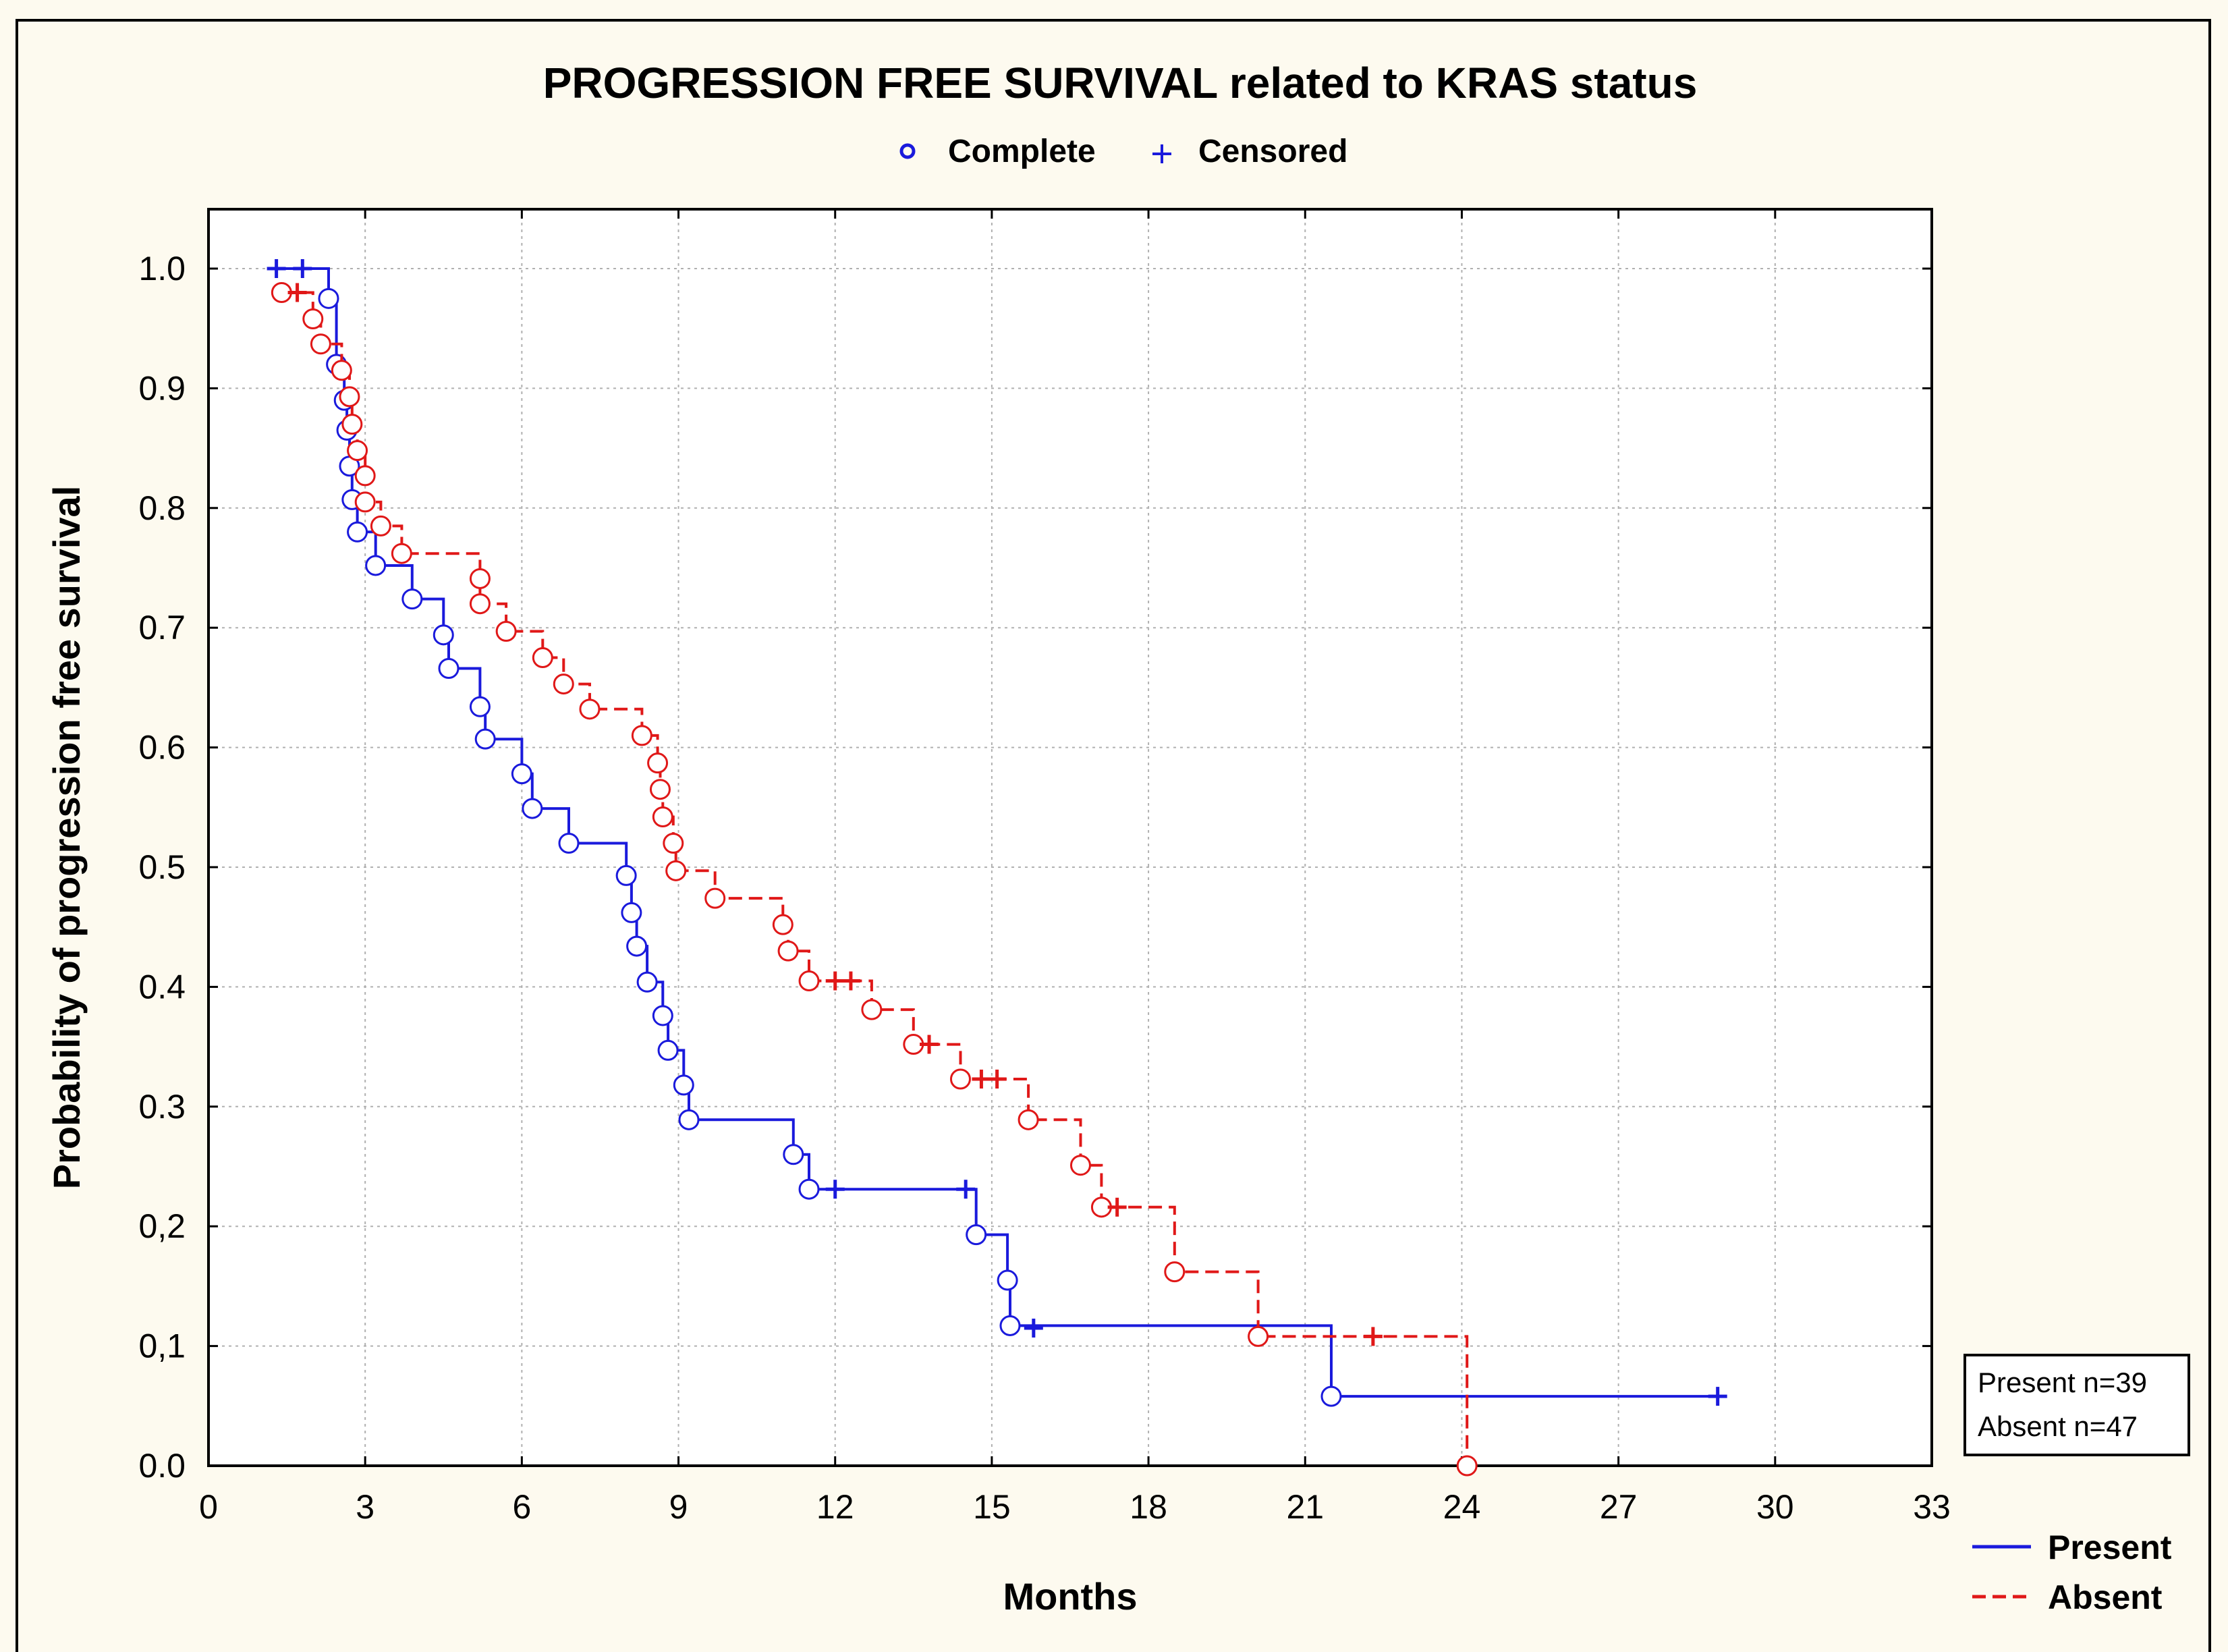 This screenshot has width=2228, height=1652. Describe the element at coordinates (992, 1507) in the screenshot. I see `x-tick-label: 15` at that location.